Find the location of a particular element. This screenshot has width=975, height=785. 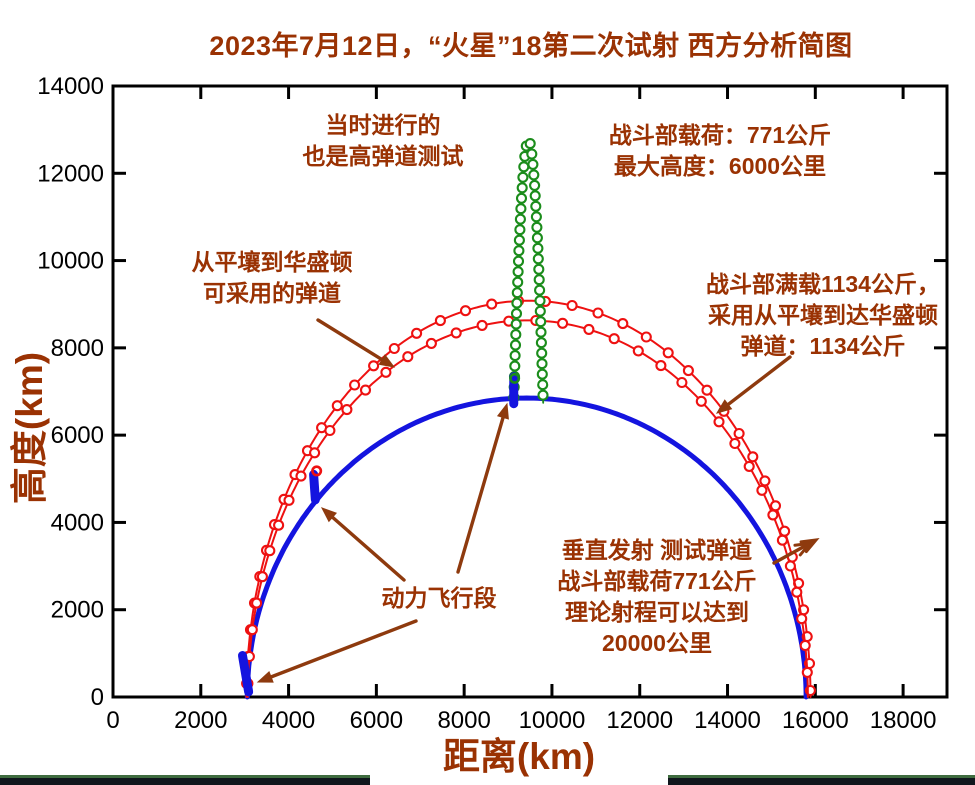

y-tick-label: 6000 is located at coordinates (77, 435).